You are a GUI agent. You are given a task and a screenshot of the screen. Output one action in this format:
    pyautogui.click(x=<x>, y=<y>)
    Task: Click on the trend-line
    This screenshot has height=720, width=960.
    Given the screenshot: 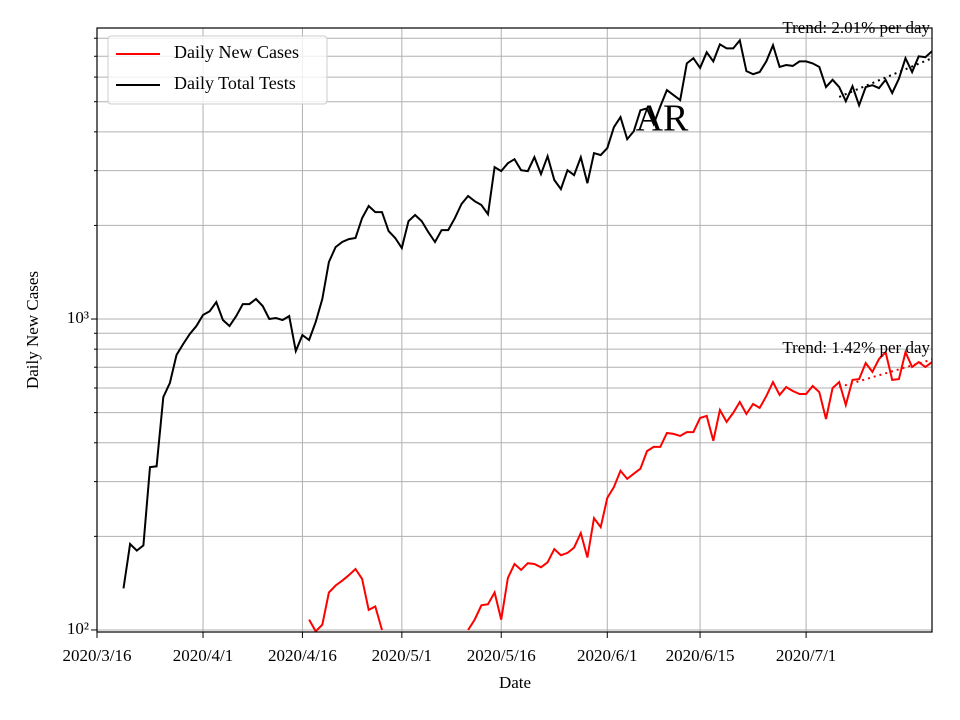 What is the action you would take?
    pyautogui.click(x=885, y=373)
    